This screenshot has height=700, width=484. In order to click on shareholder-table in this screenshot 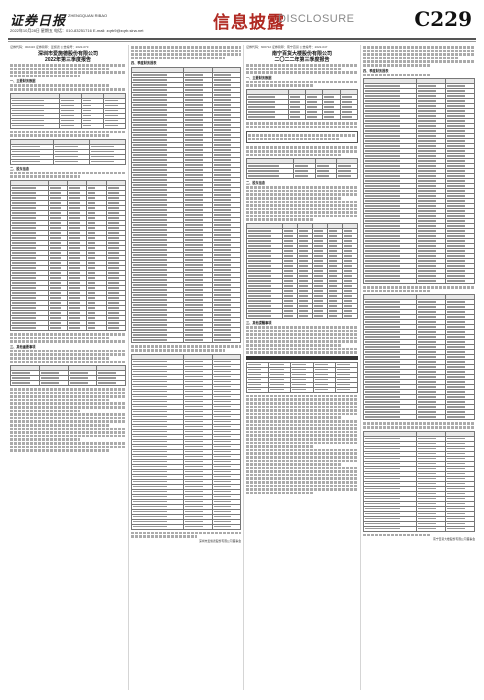, I will do `click(68, 255)`.